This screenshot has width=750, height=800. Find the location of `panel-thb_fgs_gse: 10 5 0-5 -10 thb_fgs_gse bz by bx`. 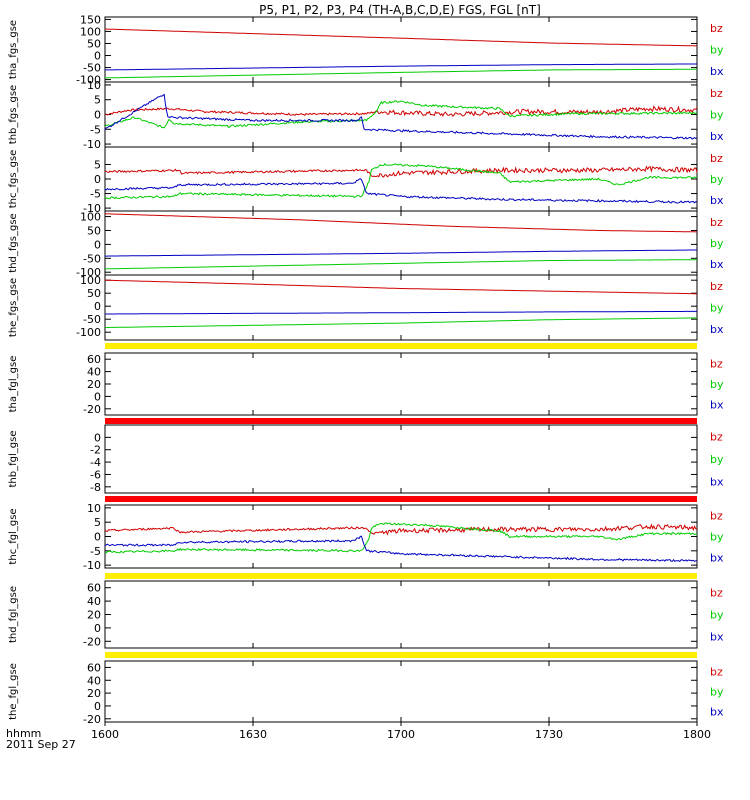

panel-thb_fgs_gse: 10 5 0-5 -10 thb_fgs_gse bz by bx is located at coordinates (366, 115).